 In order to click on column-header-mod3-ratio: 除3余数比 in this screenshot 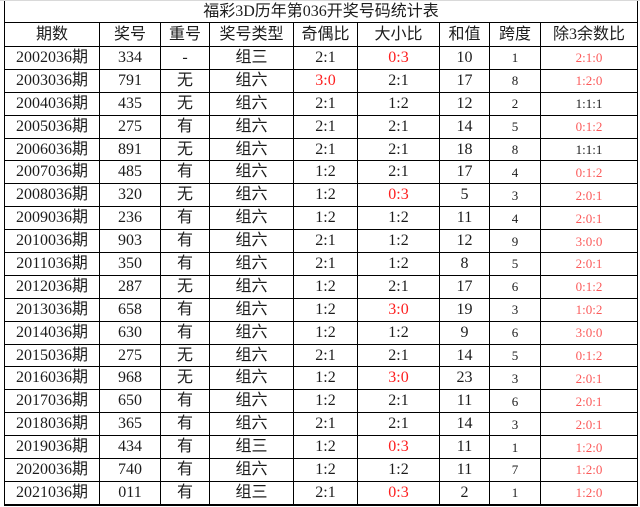, I will do `click(589, 34)`.